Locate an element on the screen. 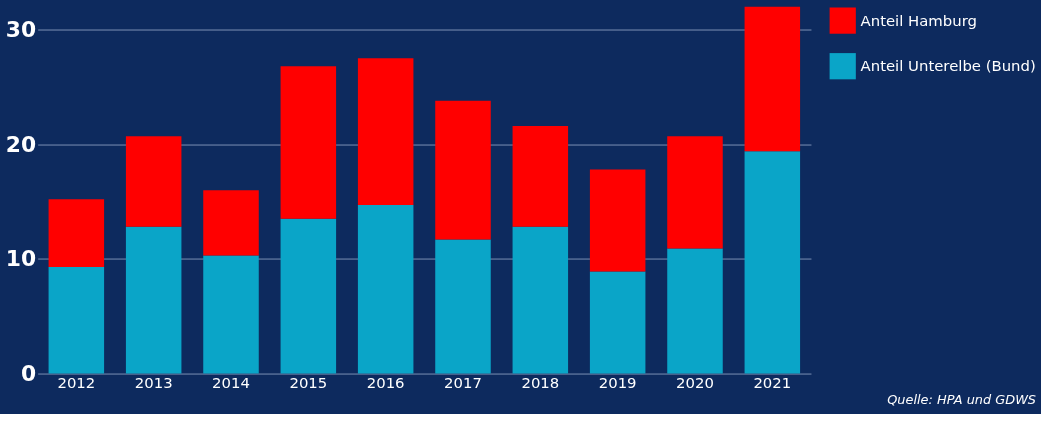 This screenshot has height=448, width=1041. x-tick-label: 2016 is located at coordinates (385, 382).